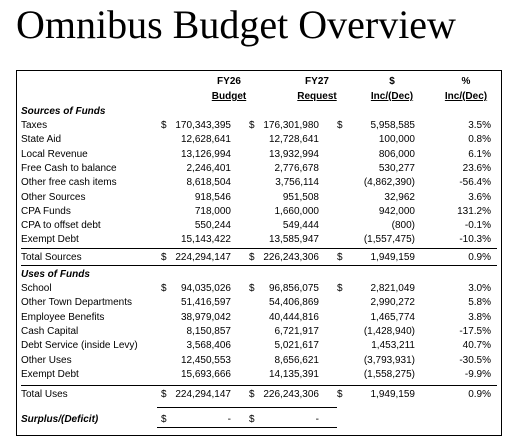 The width and height of the screenshot is (524, 445). I want to click on fy26-value: 51,416,597, so click(205, 303).